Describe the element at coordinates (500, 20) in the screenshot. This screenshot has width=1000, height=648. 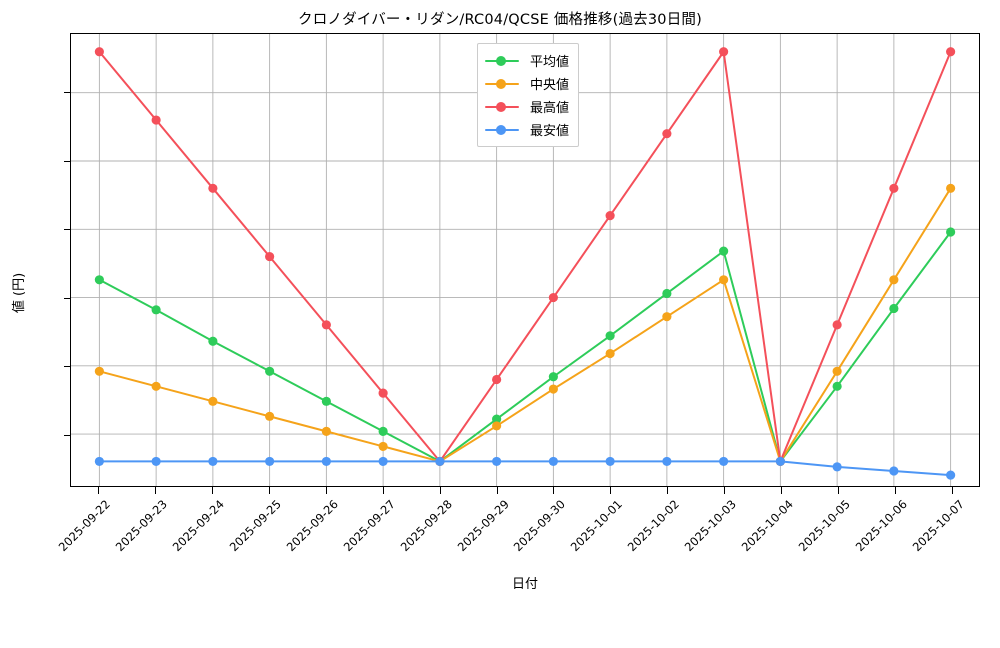
I see `chart-title: クロノダイバー・リダン/RC04/QCSE 価格推移(過去30日間)` at that location.